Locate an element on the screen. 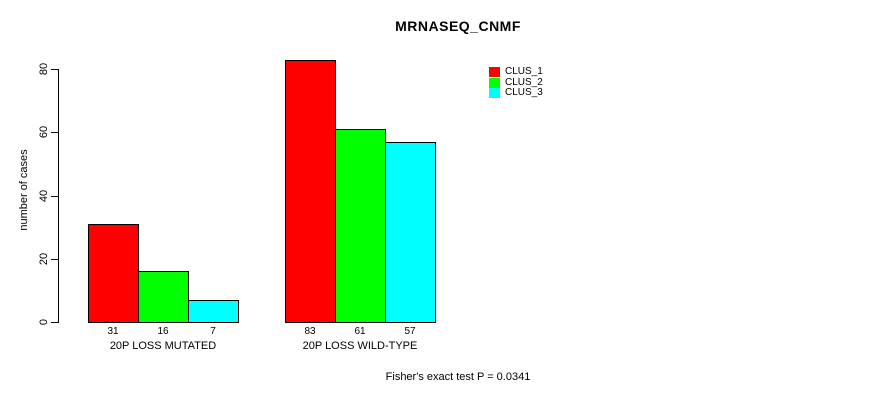 This screenshot has width=890, height=400. group-label: 20P LOSS WILD-TYPE is located at coordinates (360, 346).